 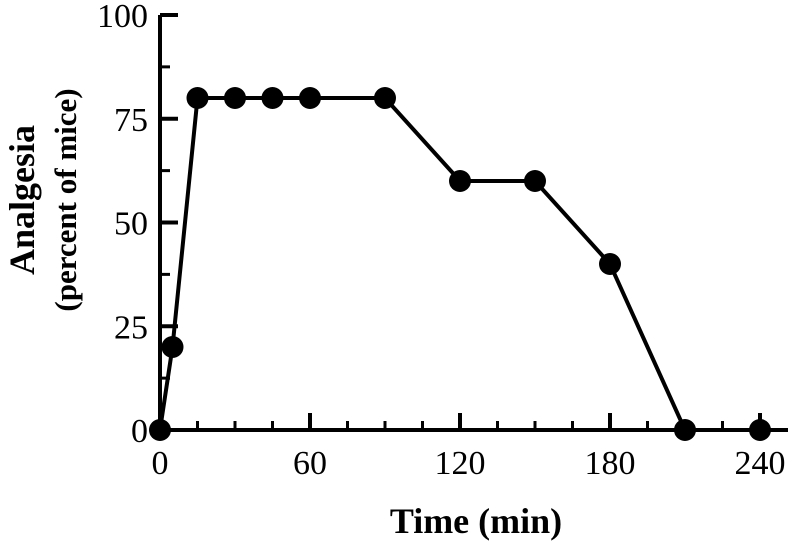 I want to click on y-axis-subtitle: (percent of mice), so click(x=65, y=199).